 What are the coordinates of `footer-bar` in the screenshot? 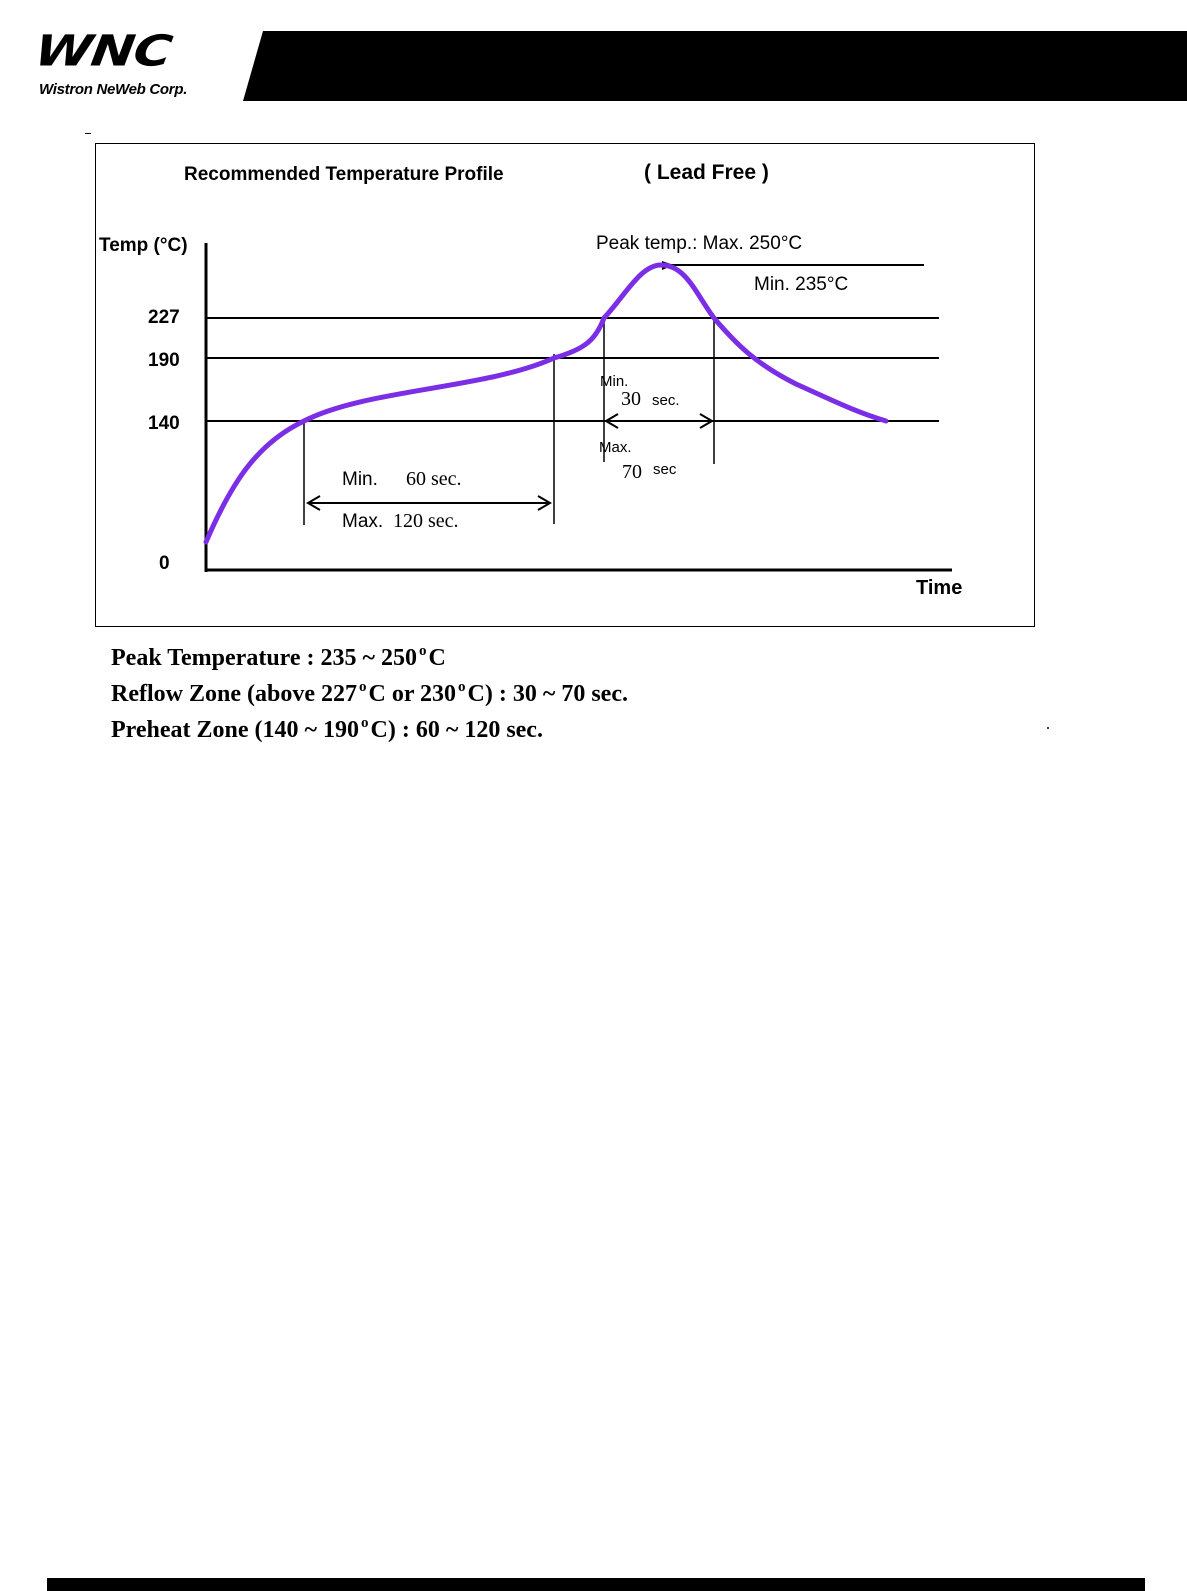 It's located at (596, 1584).